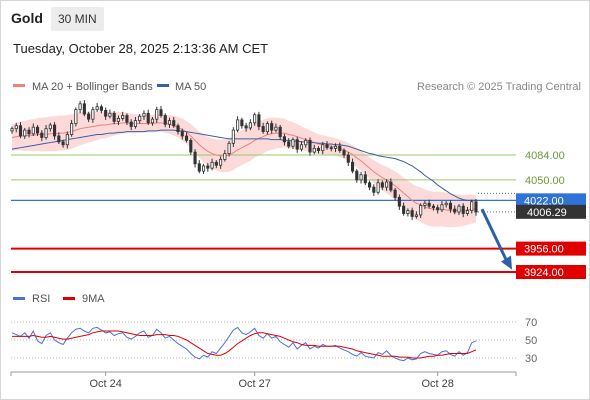 The height and width of the screenshot is (400, 590). Describe the element at coordinates (551, 200) in the screenshot. I see `level-tag-4022.00` at that location.